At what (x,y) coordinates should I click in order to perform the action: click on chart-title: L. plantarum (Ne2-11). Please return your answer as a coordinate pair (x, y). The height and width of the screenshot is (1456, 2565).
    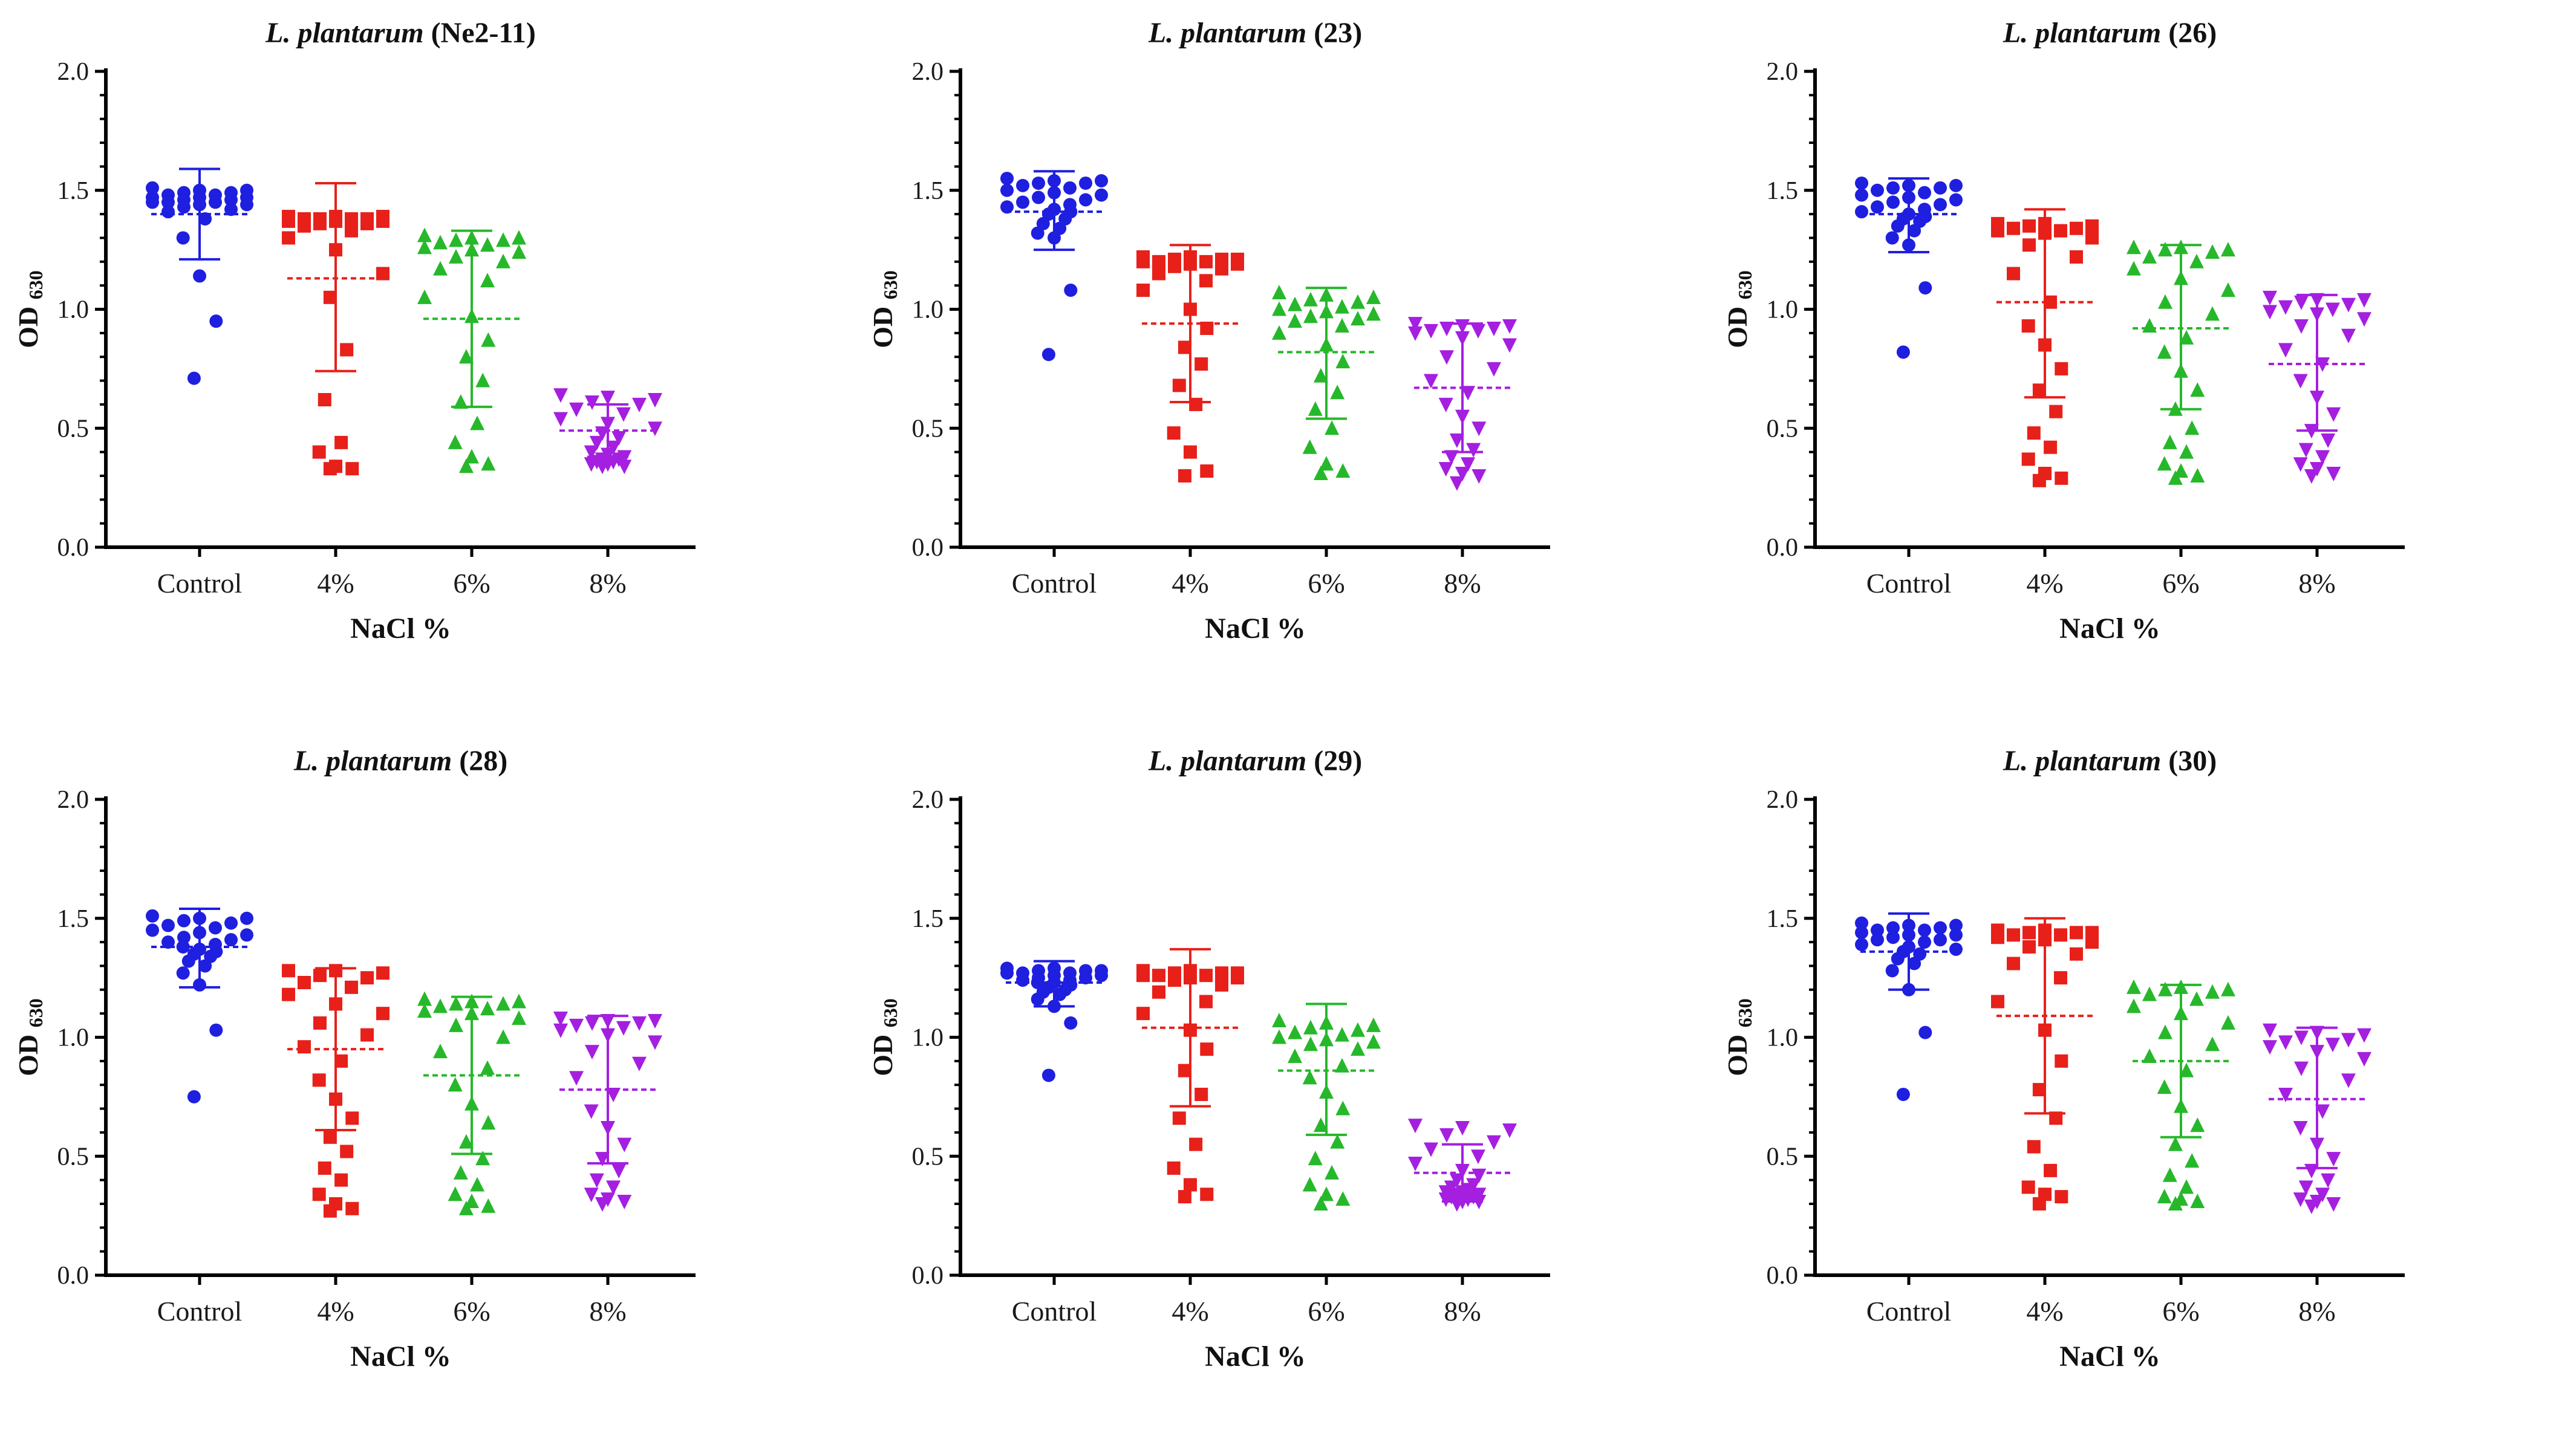
    Looking at the image, I should click on (400, 33).